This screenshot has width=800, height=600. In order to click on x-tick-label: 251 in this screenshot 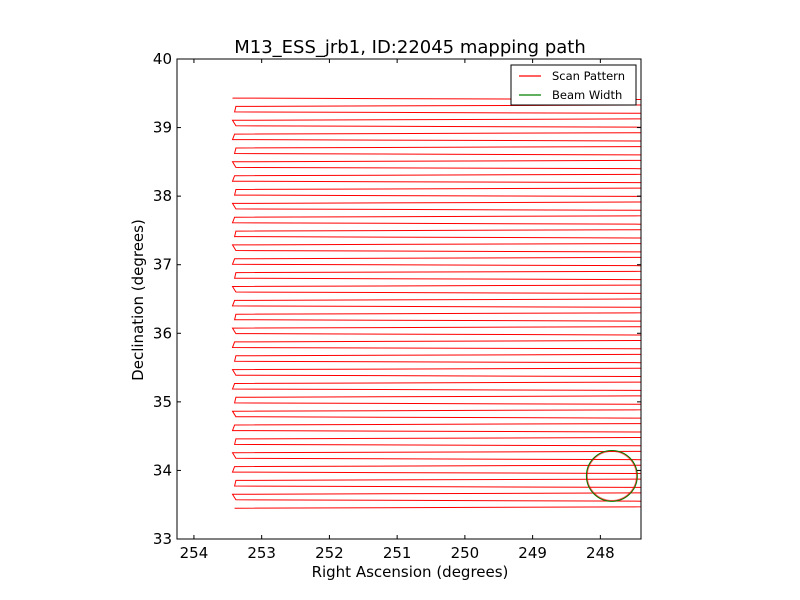, I will do `click(397, 553)`.